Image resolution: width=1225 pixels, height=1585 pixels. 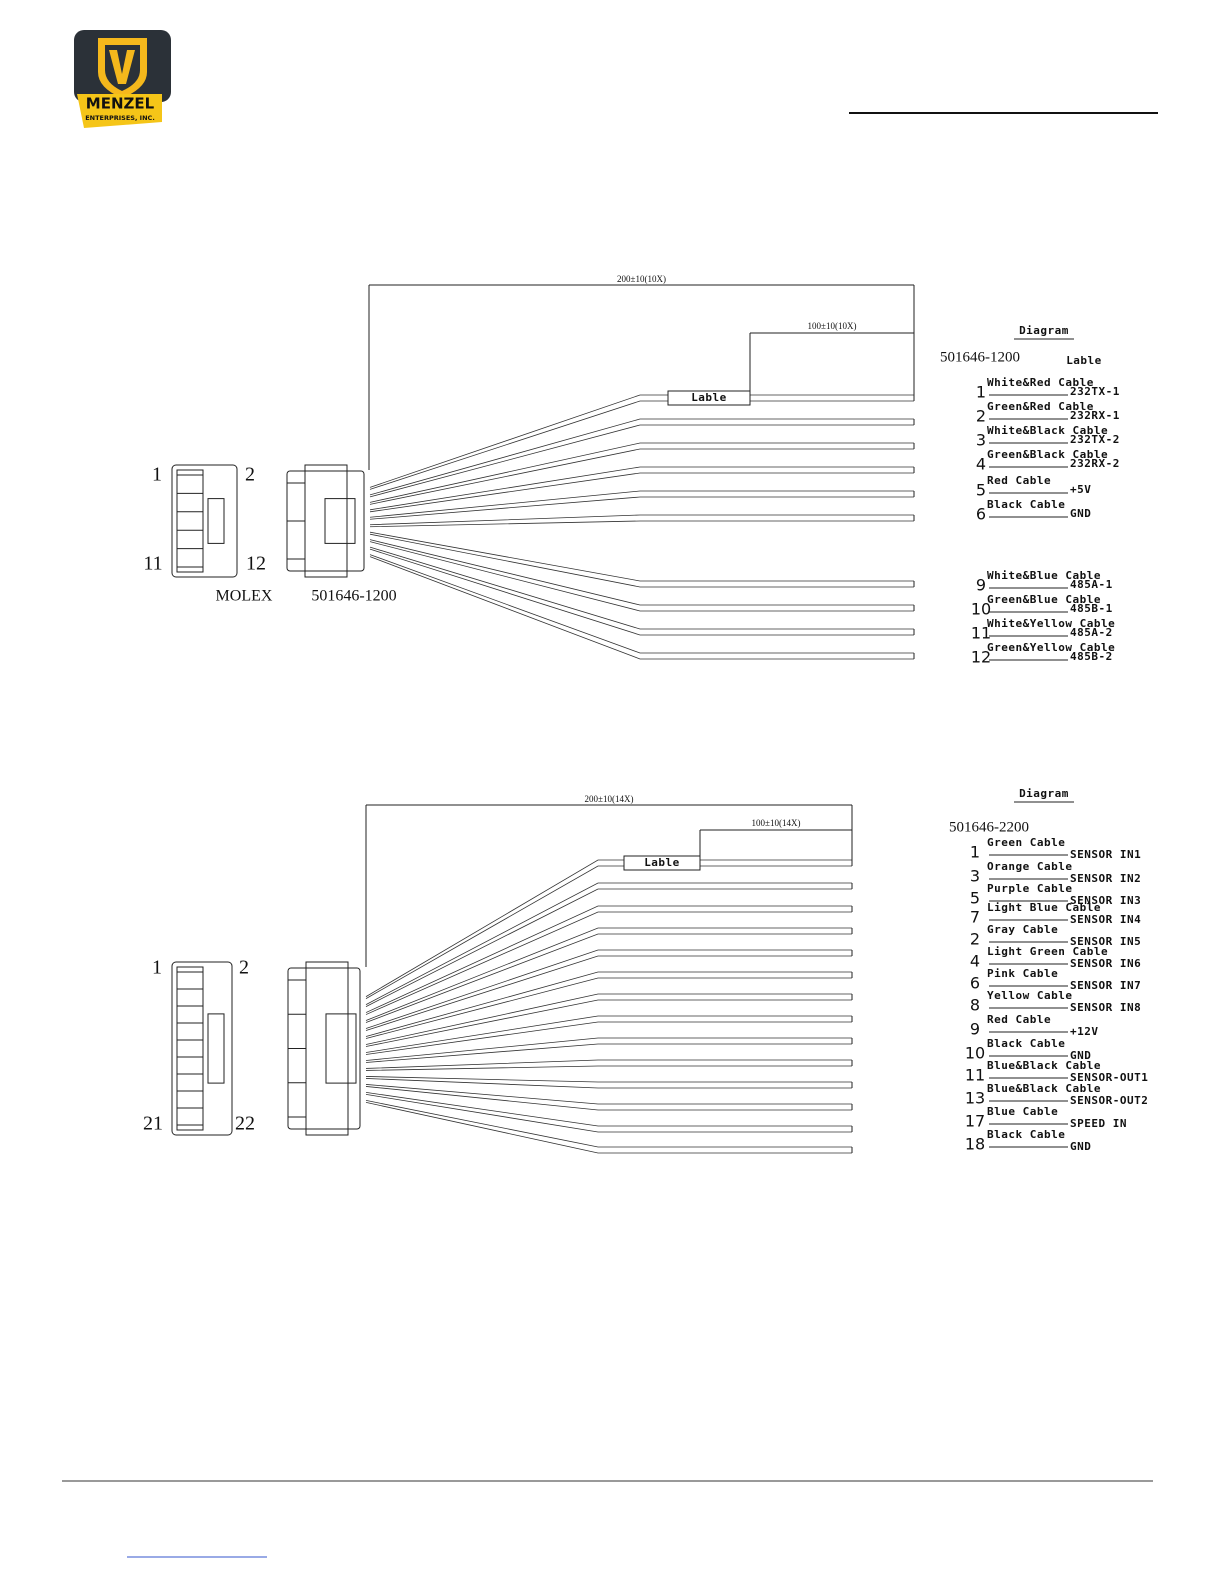 I want to click on legend-cable: Green&Red Cable, so click(x=1040, y=406).